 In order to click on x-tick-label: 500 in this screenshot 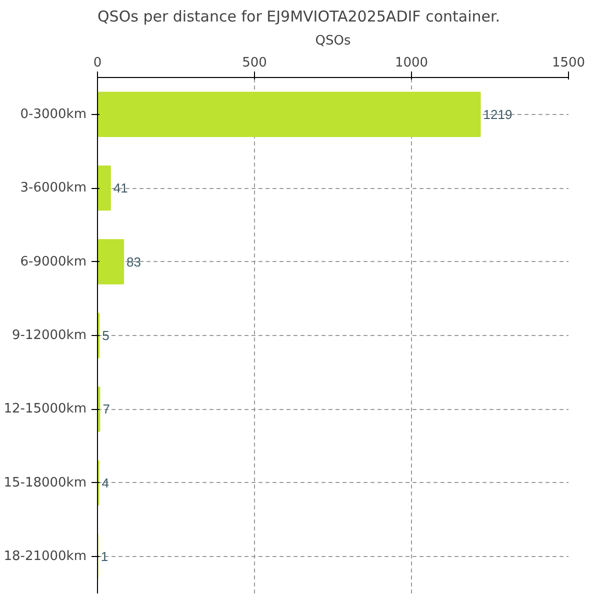, I will do `click(254, 63)`.